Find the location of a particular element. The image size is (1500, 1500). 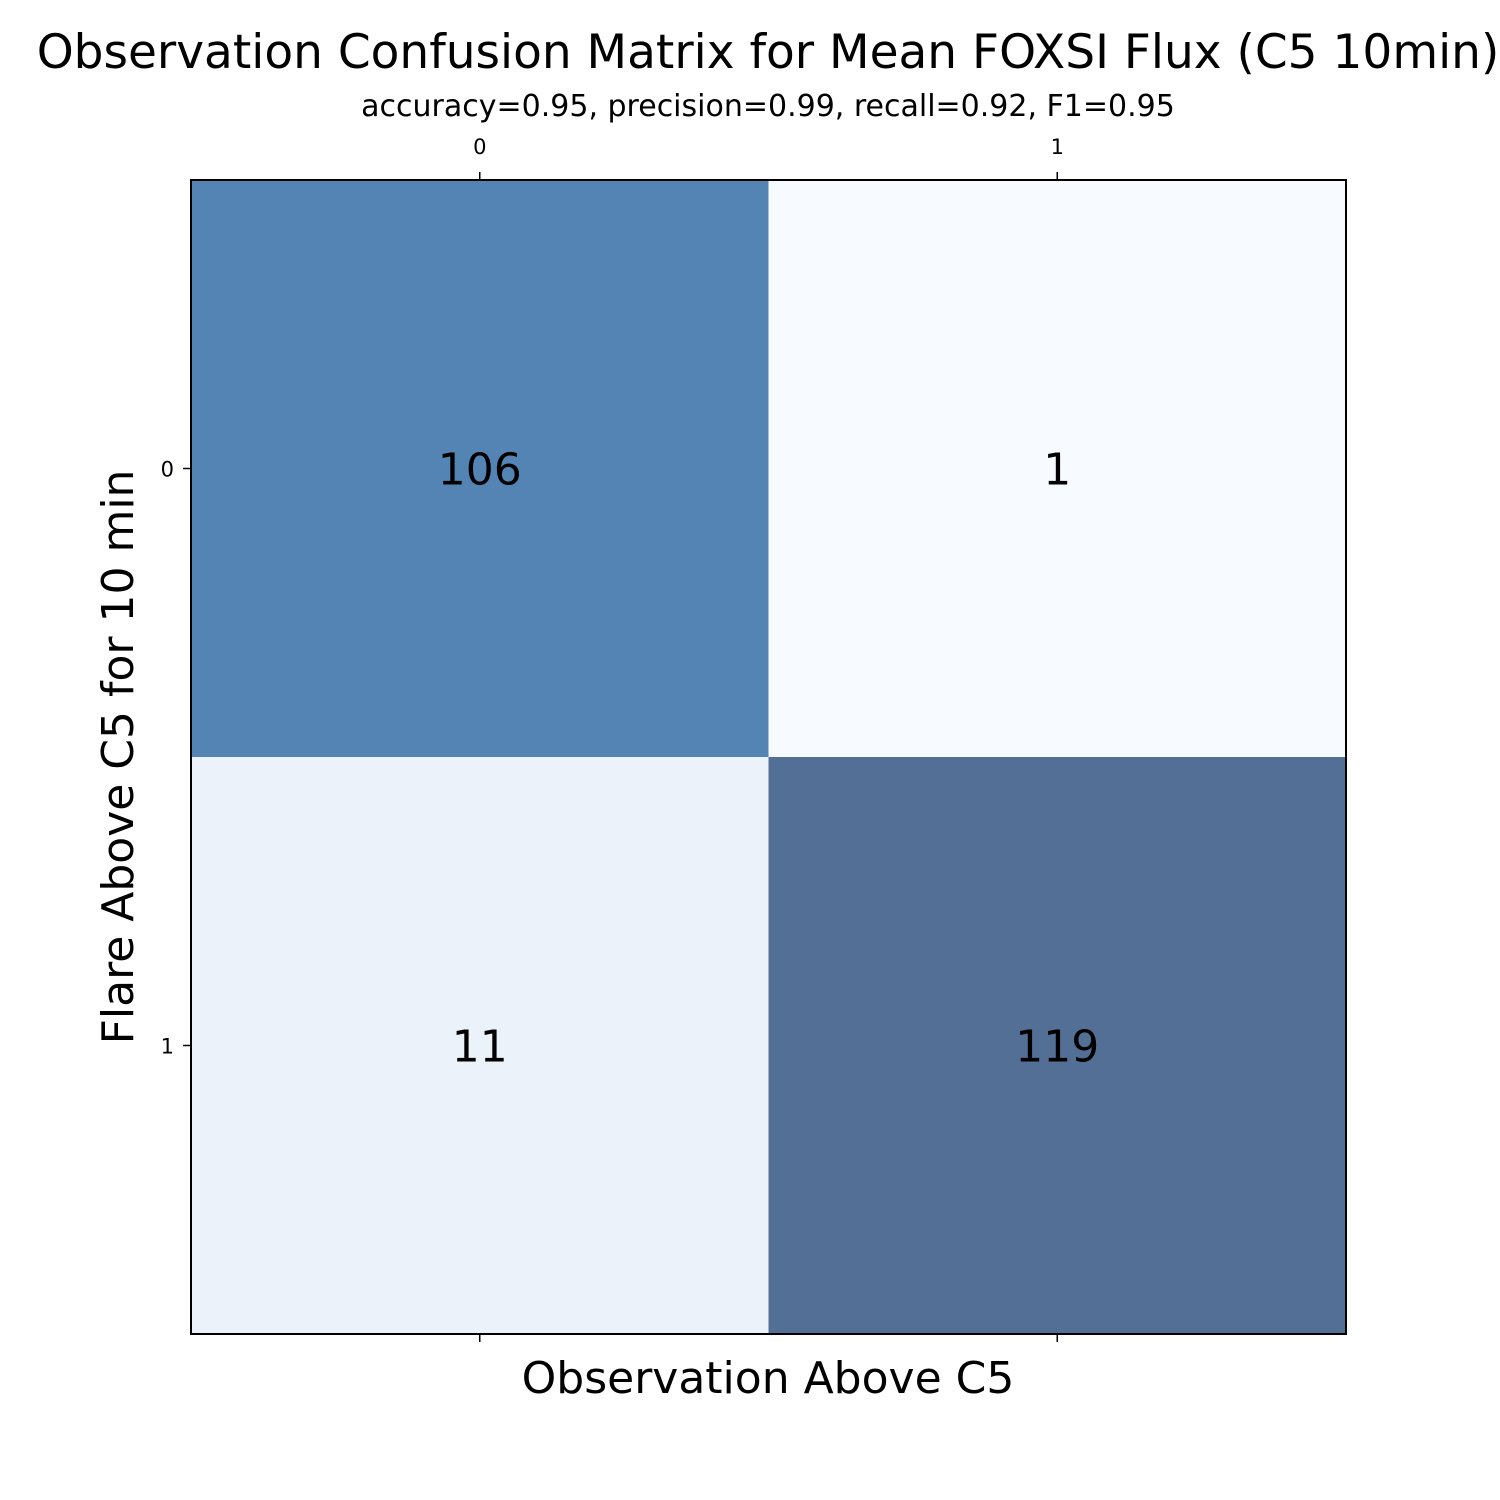

cell-value-0-1: 1 is located at coordinates (1057, 470).